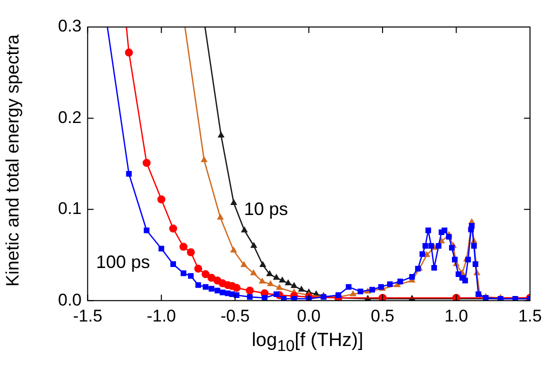 The height and width of the screenshot is (392, 560). I want to click on x-tick-label: -0.5, so click(235, 316).